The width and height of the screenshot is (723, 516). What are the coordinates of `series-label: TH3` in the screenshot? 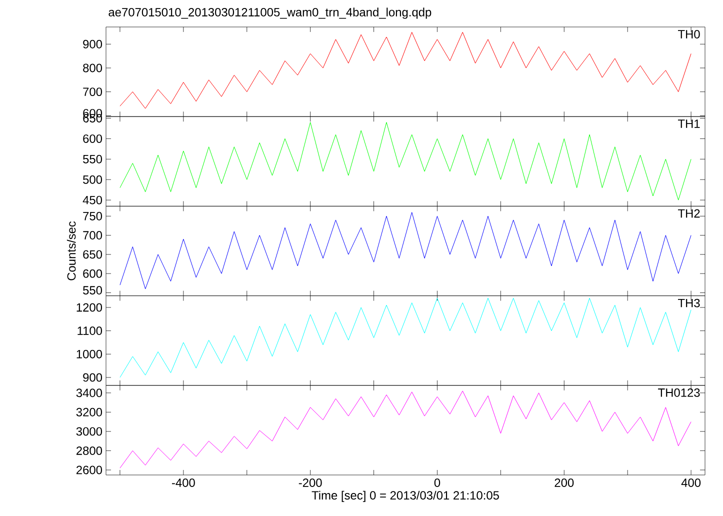 It's located at (689, 303).